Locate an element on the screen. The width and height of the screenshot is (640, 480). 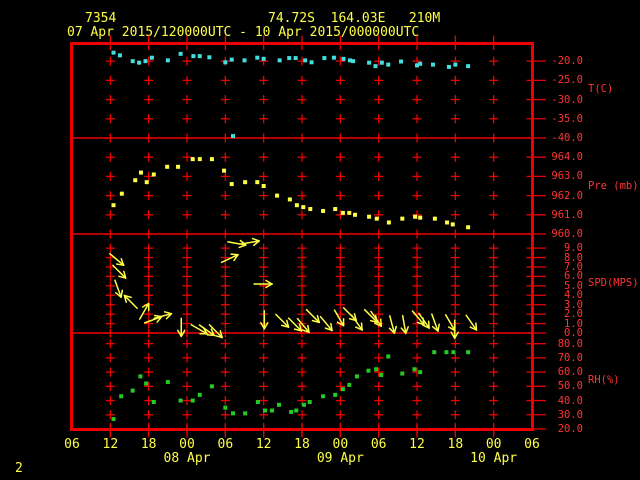
y-tick-label: 70.0 is located at coordinates (570, 357).